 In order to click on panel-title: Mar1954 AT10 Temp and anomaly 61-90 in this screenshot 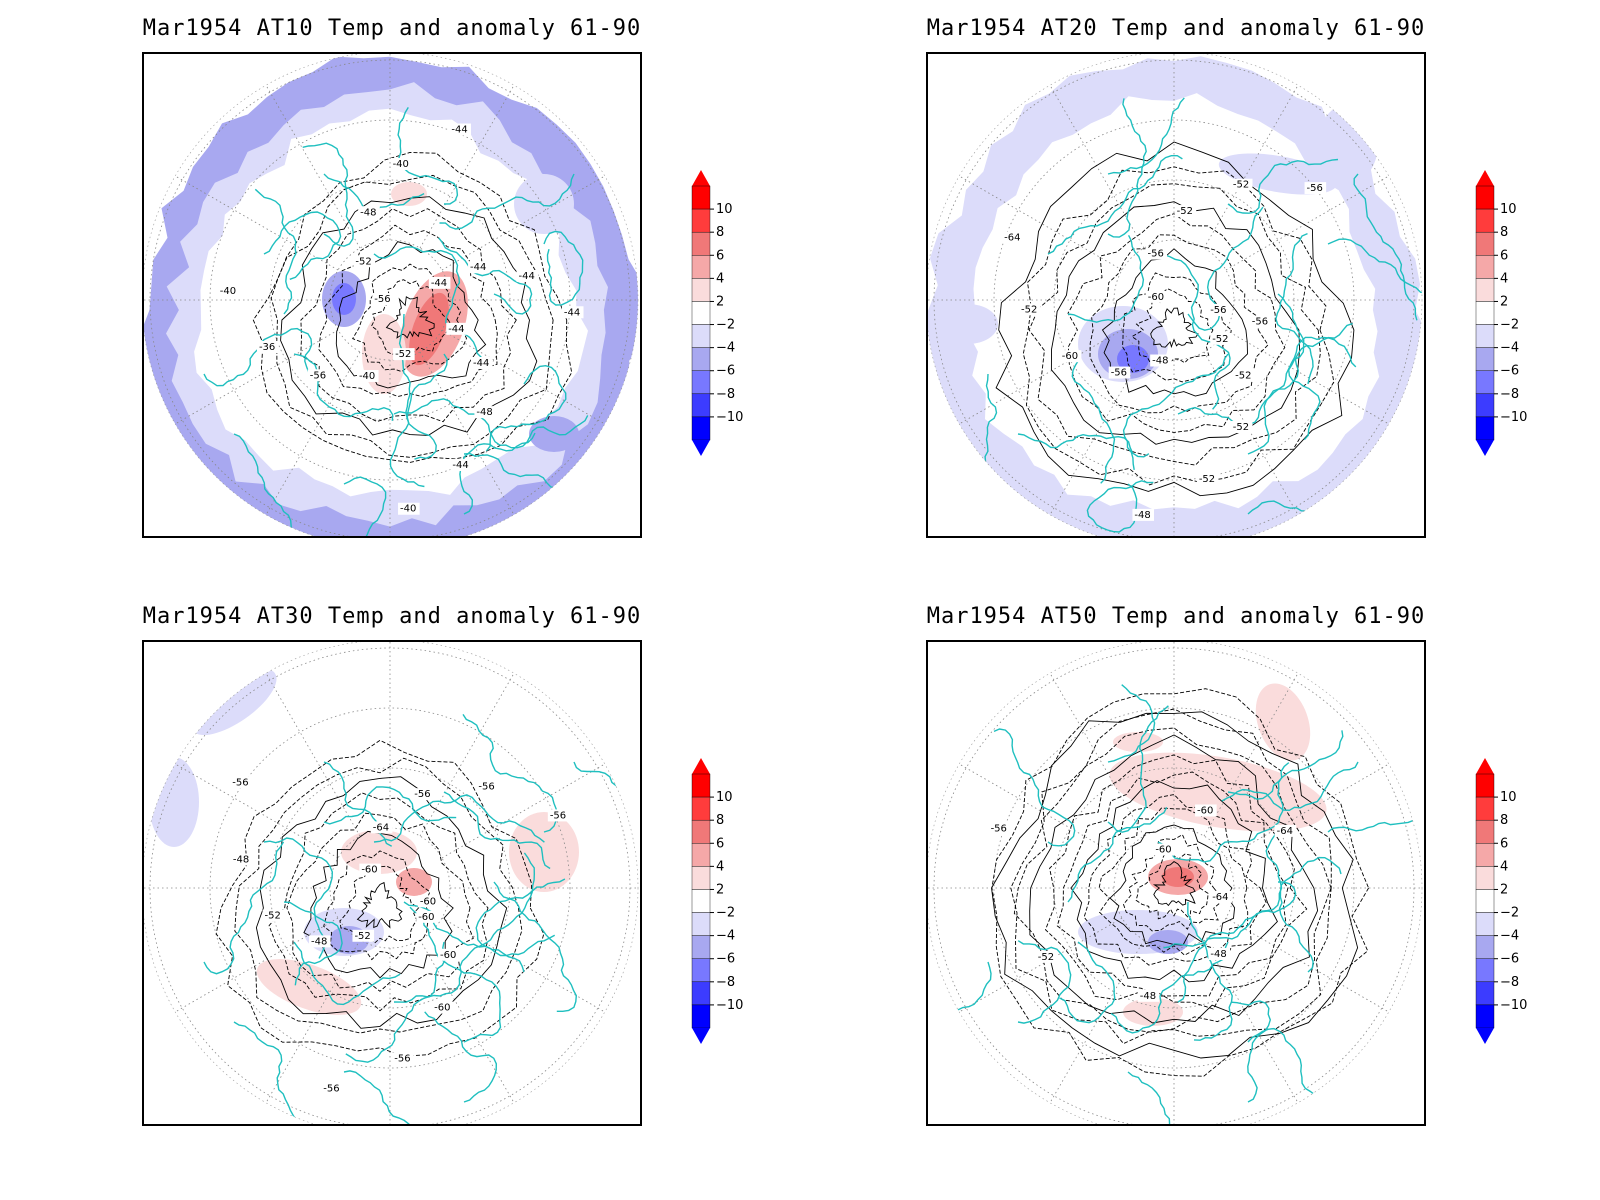, I will do `click(392, 28)`.